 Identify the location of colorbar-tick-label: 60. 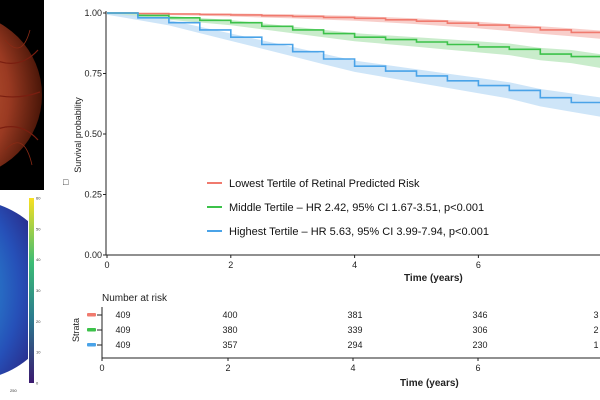
(38, 198).